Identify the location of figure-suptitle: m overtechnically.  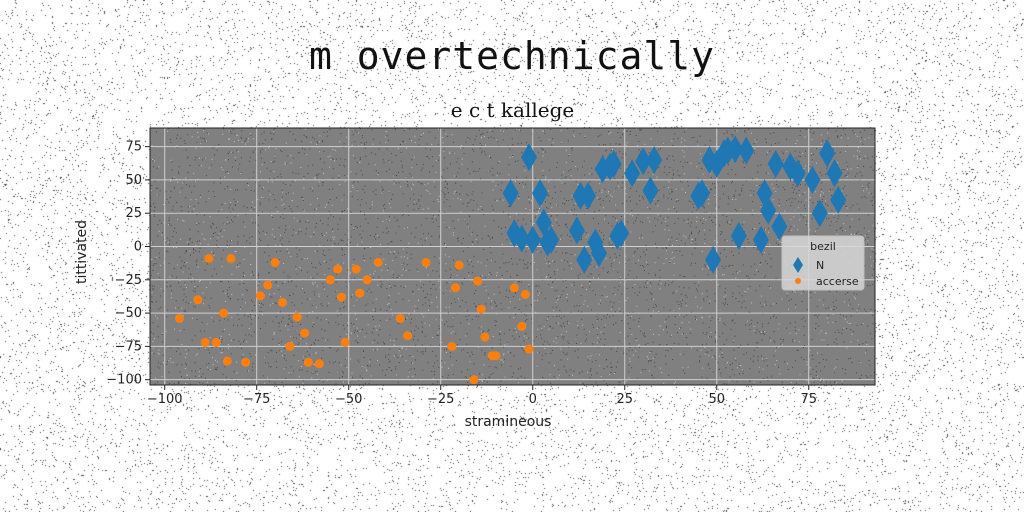
(512, 56).